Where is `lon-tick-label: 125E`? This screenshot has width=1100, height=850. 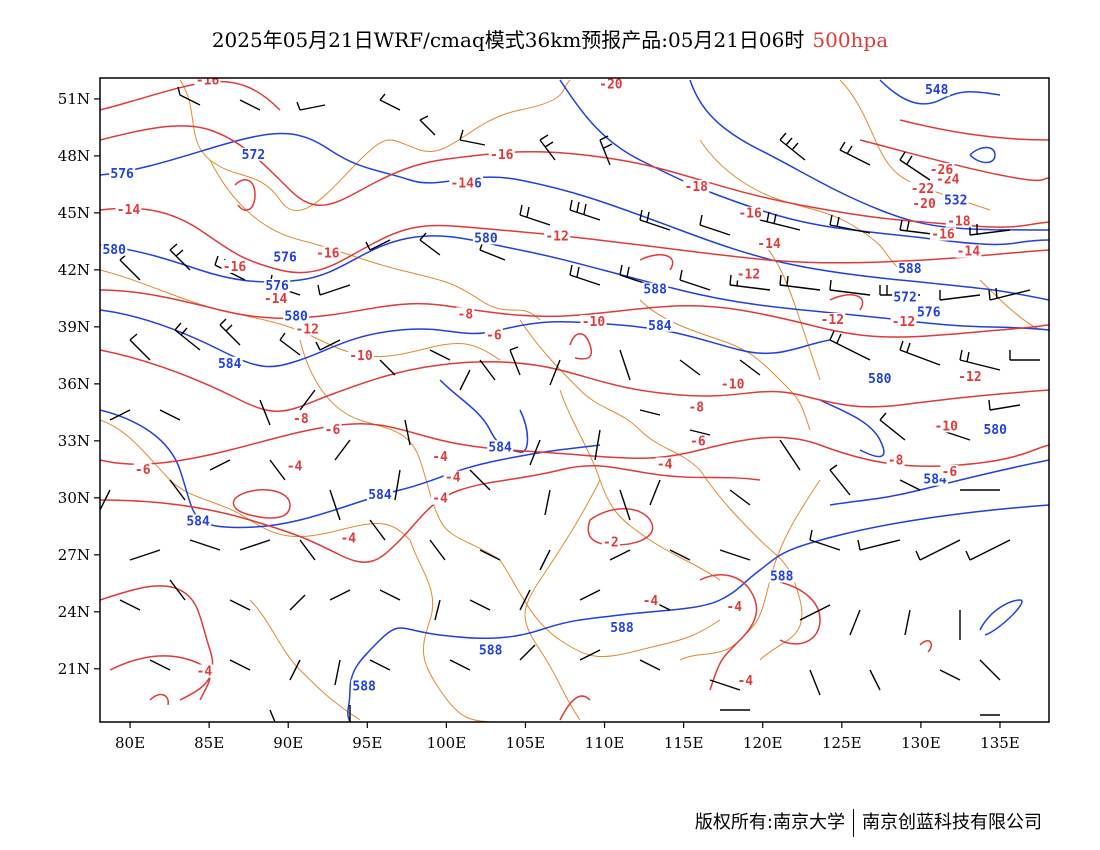 lon-tick-label: 125E is located at coordinates (842, 743).